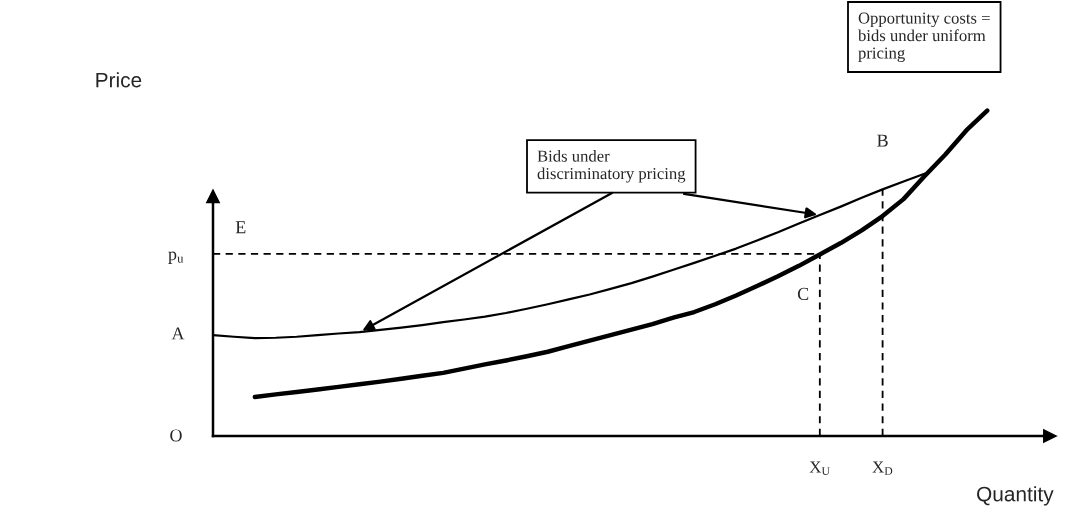 This screenshot has width=1070, height=516. I want to click on x-axis-title: Quantity, so click(1015, 496).